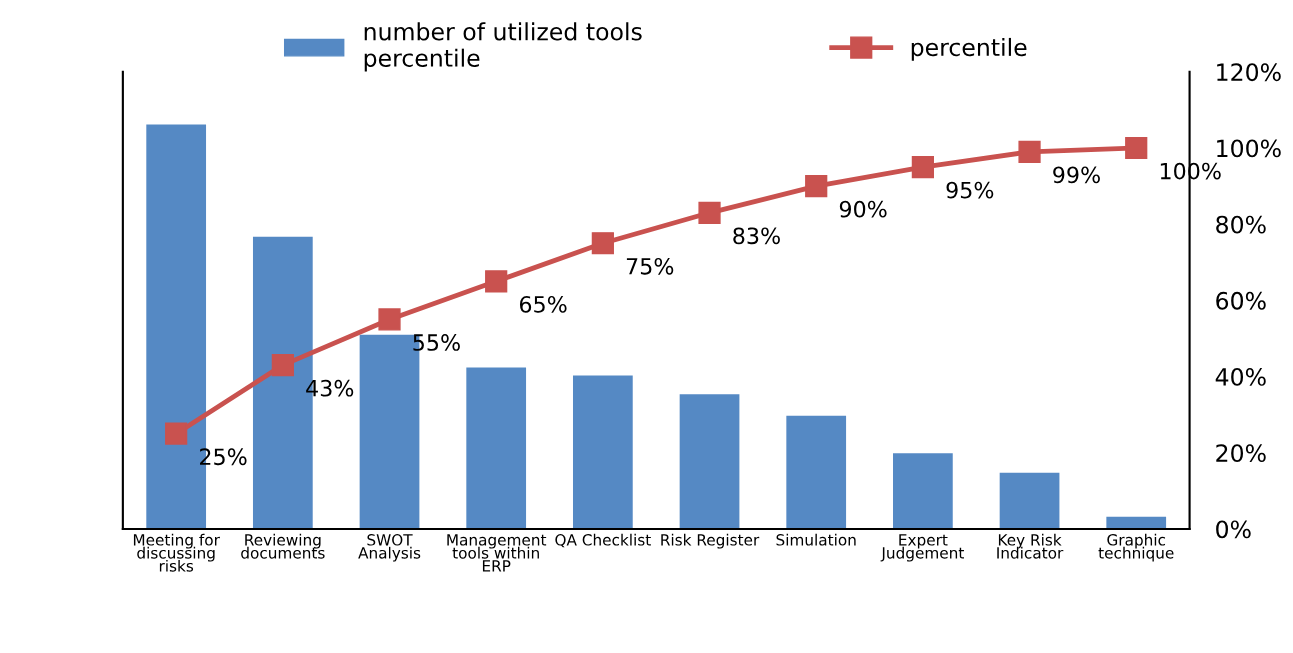 This screenshot has height=653, width=1293. I want to click on data-label: 65%, so click(543, 304).